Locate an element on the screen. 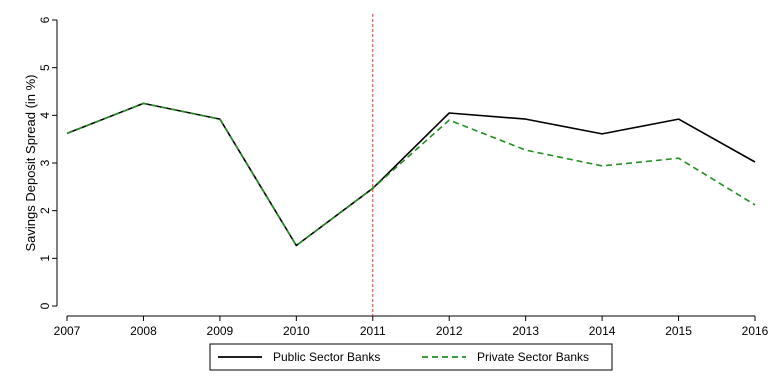 Image resolution: width=772 pixels, height=383 pixels. legend: Public Sector Banks Private Sector Banks is located at coordinates (411, 357).